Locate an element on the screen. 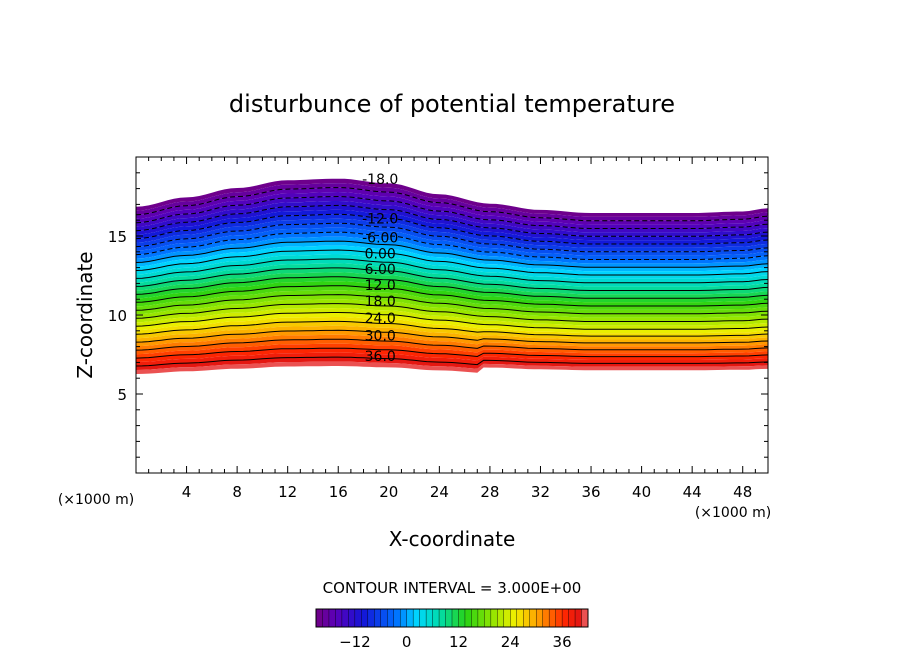 The height and width of the screenshot is (654, 904). colorbar-tick-label: 0 is located at coordinates (407, 642).